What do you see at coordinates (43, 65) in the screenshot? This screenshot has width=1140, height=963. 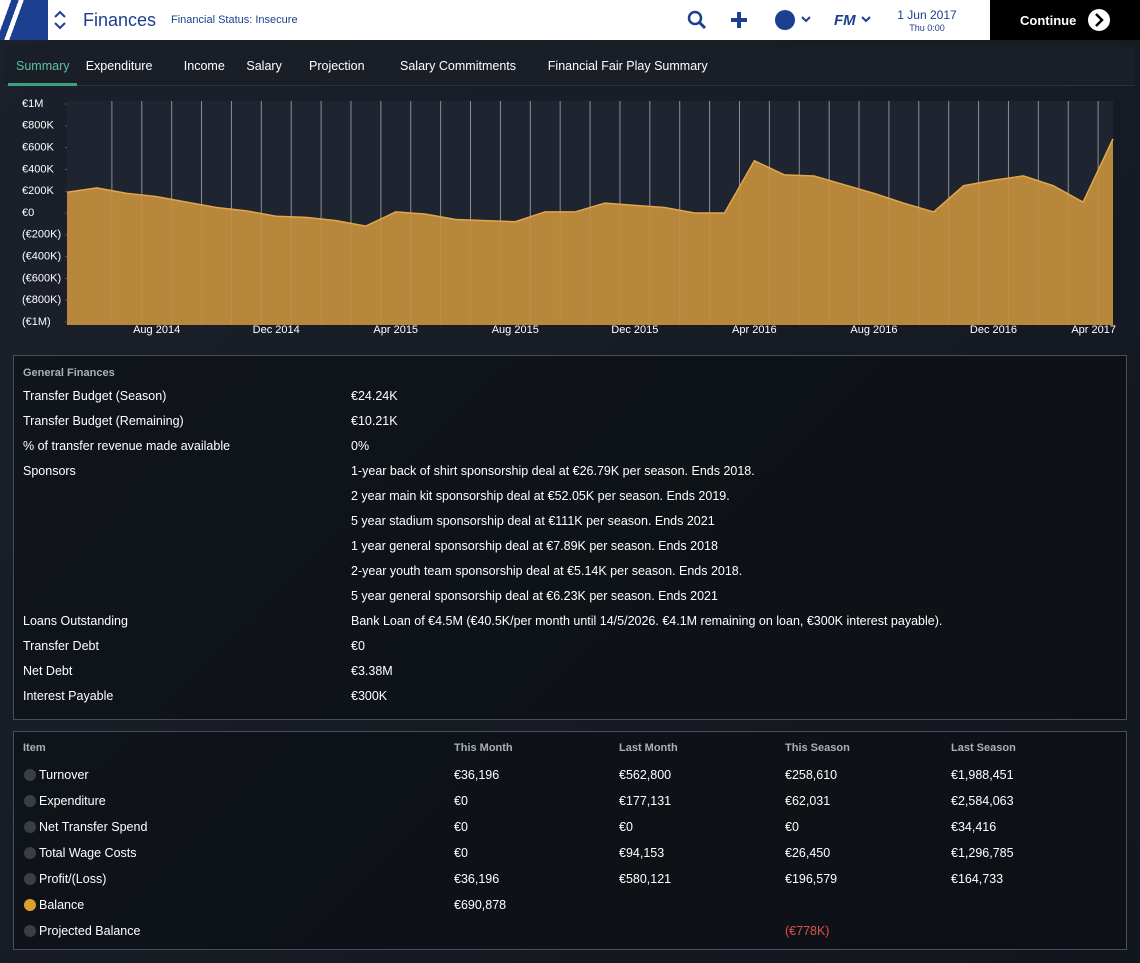 I see `tab: Summary` at bounding box center [43, 65].